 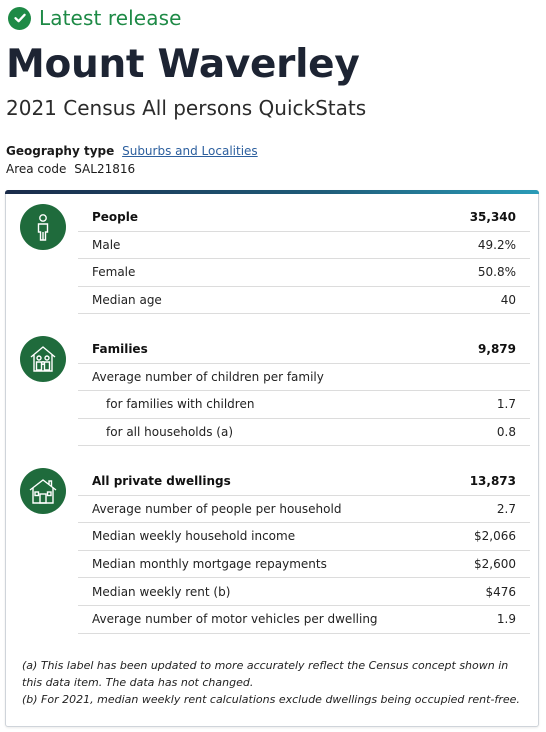 I want to click on row-label: Male, so click(x=106, y=244).